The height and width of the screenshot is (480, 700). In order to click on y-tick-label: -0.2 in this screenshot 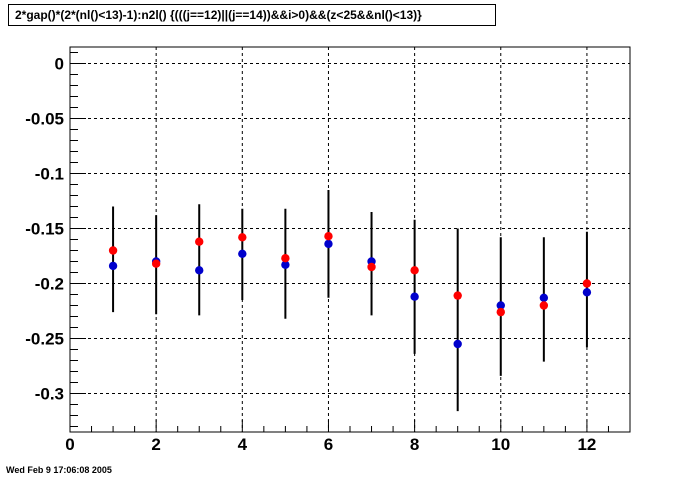, I will do `click(49, 284)`.